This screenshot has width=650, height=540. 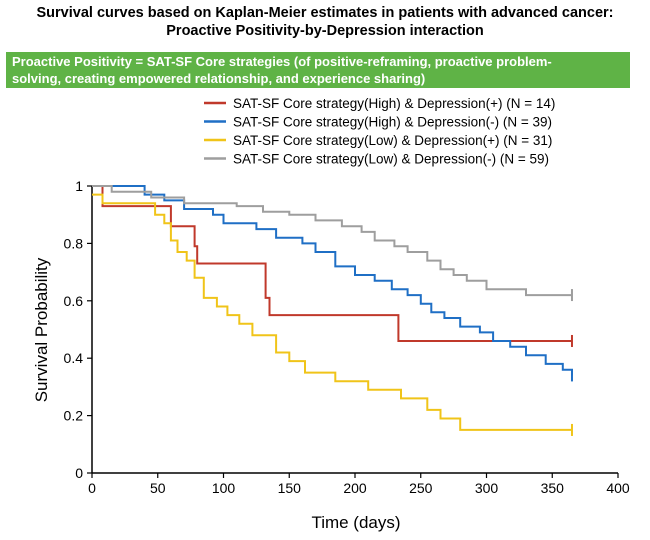 What do you see at coordinates (92, 488) in the screenshot?
I see `x-tick-label: 0` at bounding box center [92, 488].